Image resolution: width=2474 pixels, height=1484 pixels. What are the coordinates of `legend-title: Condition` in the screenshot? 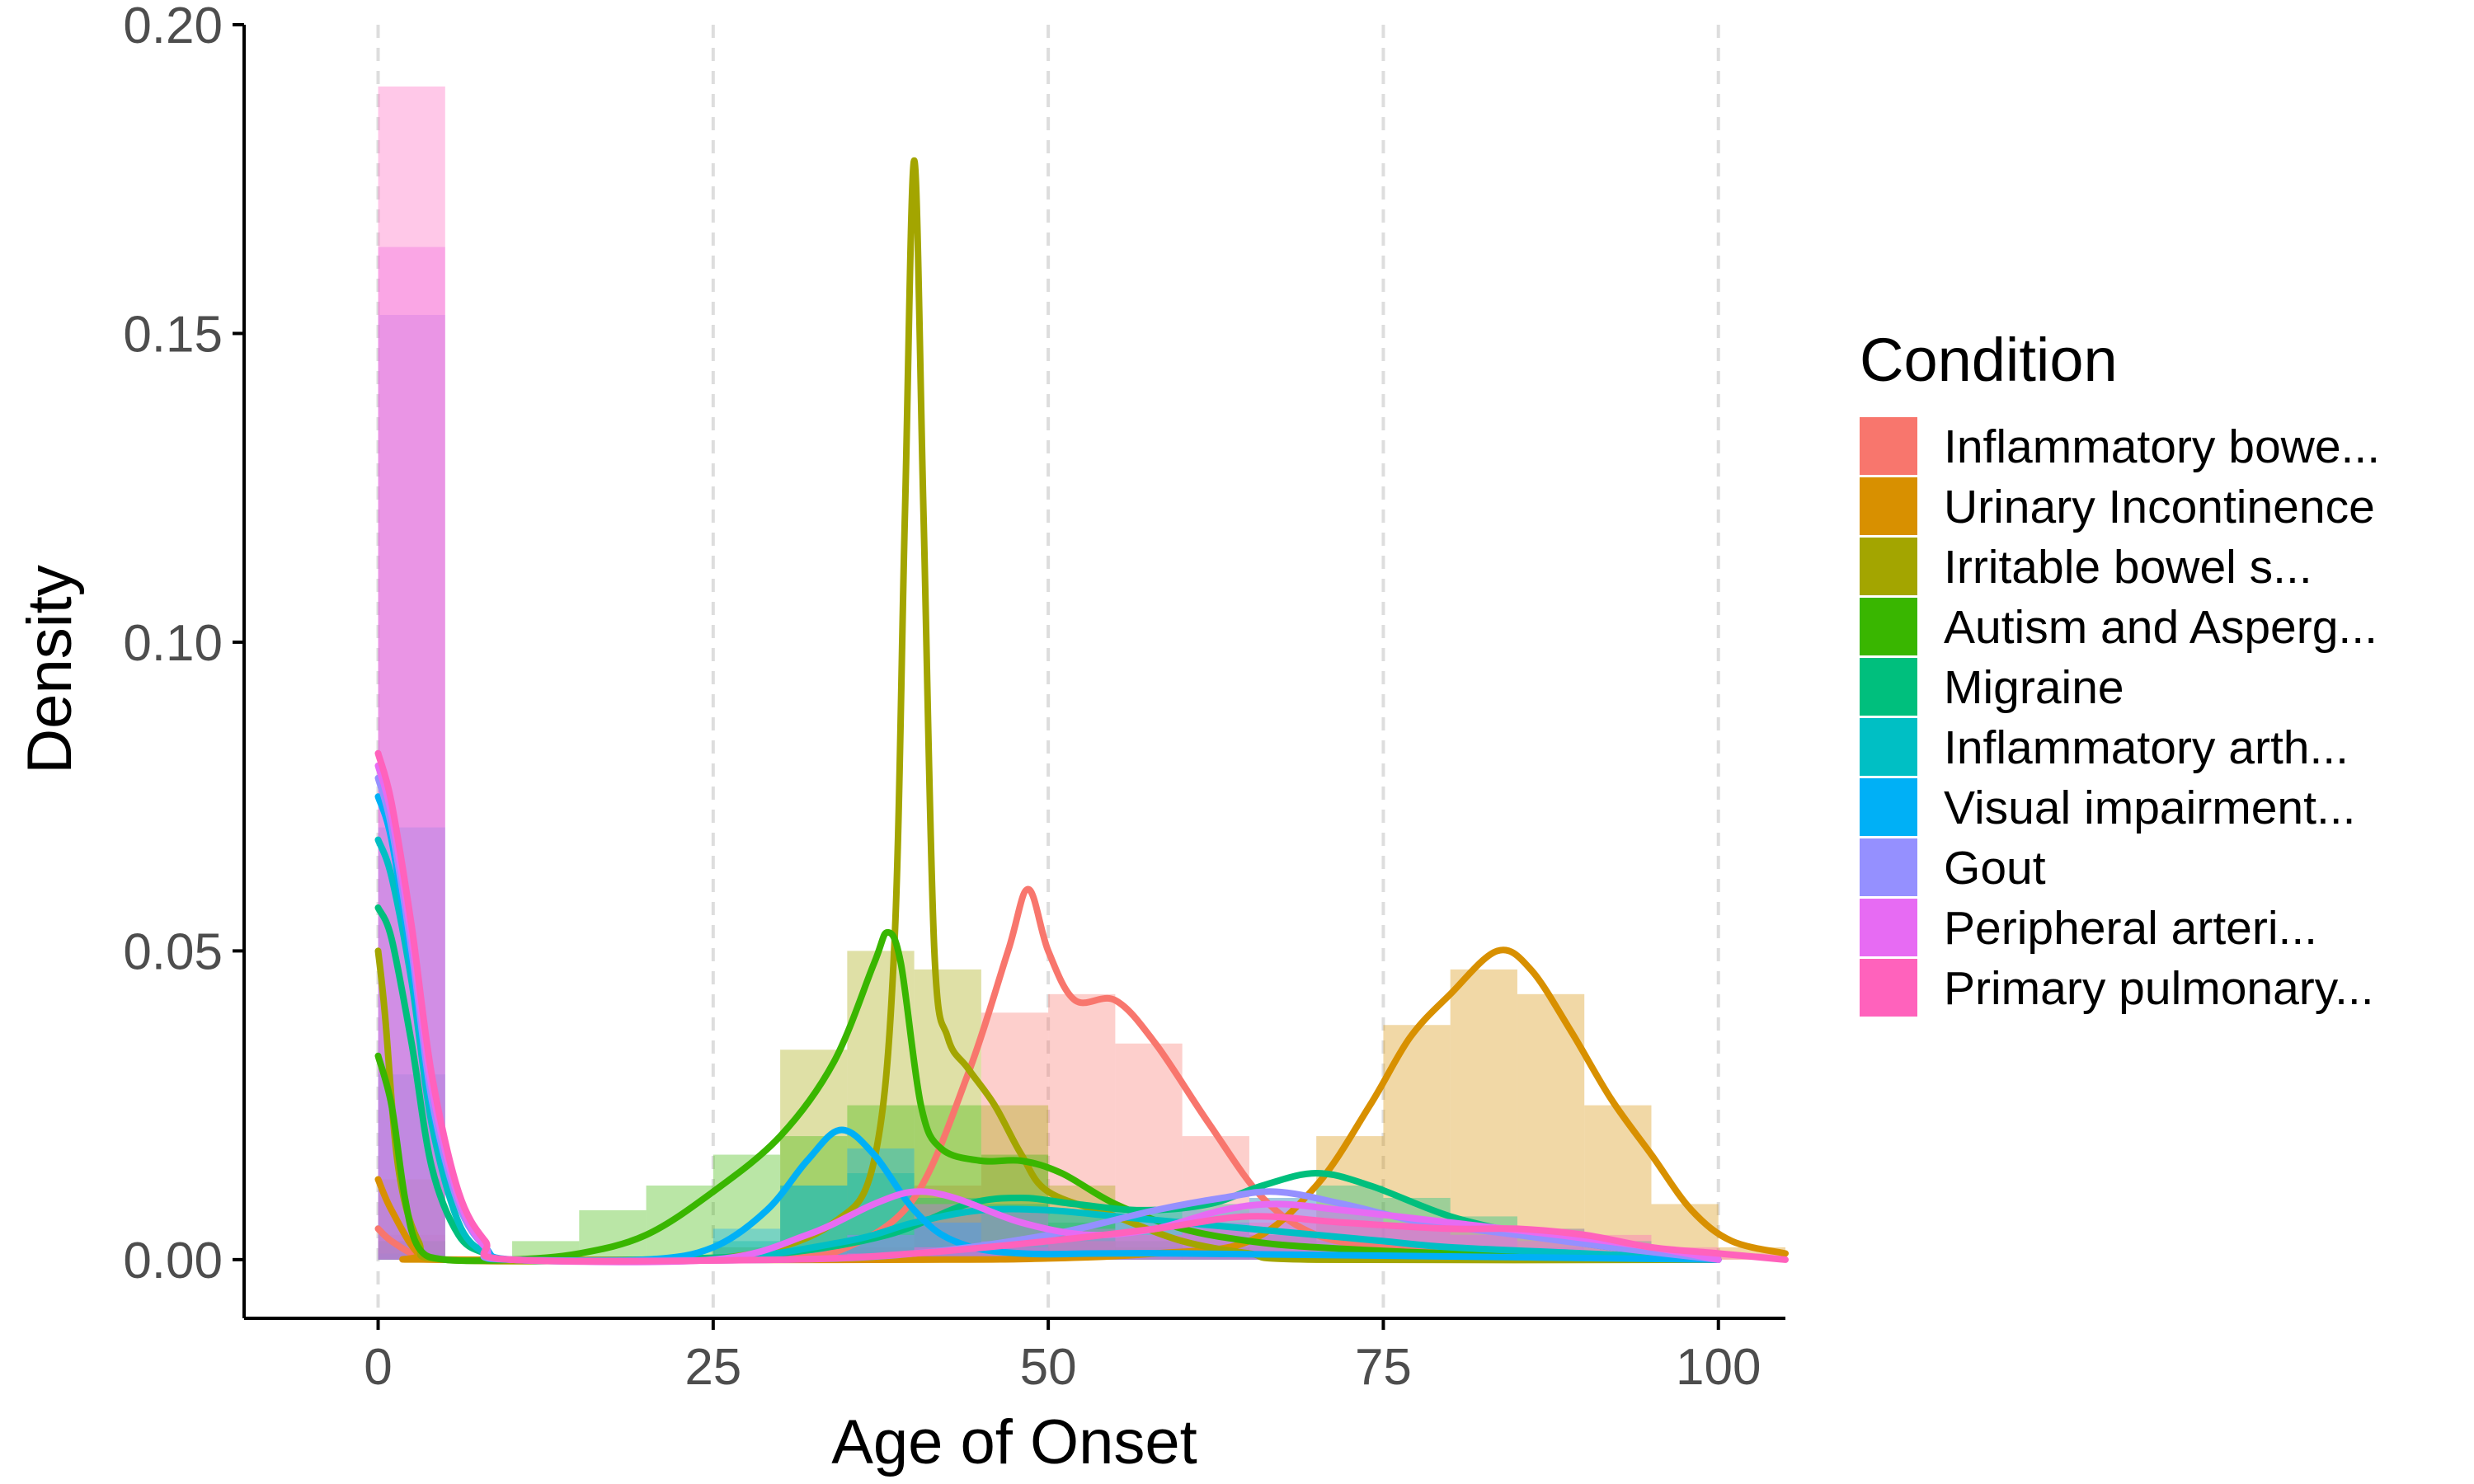 It's located at (1989, 360).